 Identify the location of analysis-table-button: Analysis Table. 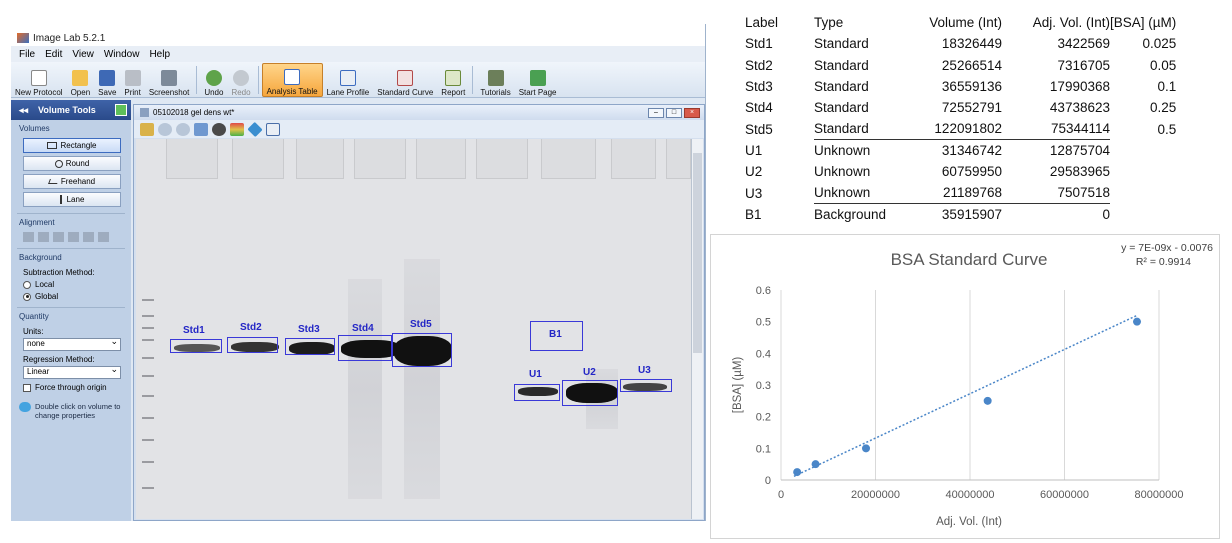
(292, 80).